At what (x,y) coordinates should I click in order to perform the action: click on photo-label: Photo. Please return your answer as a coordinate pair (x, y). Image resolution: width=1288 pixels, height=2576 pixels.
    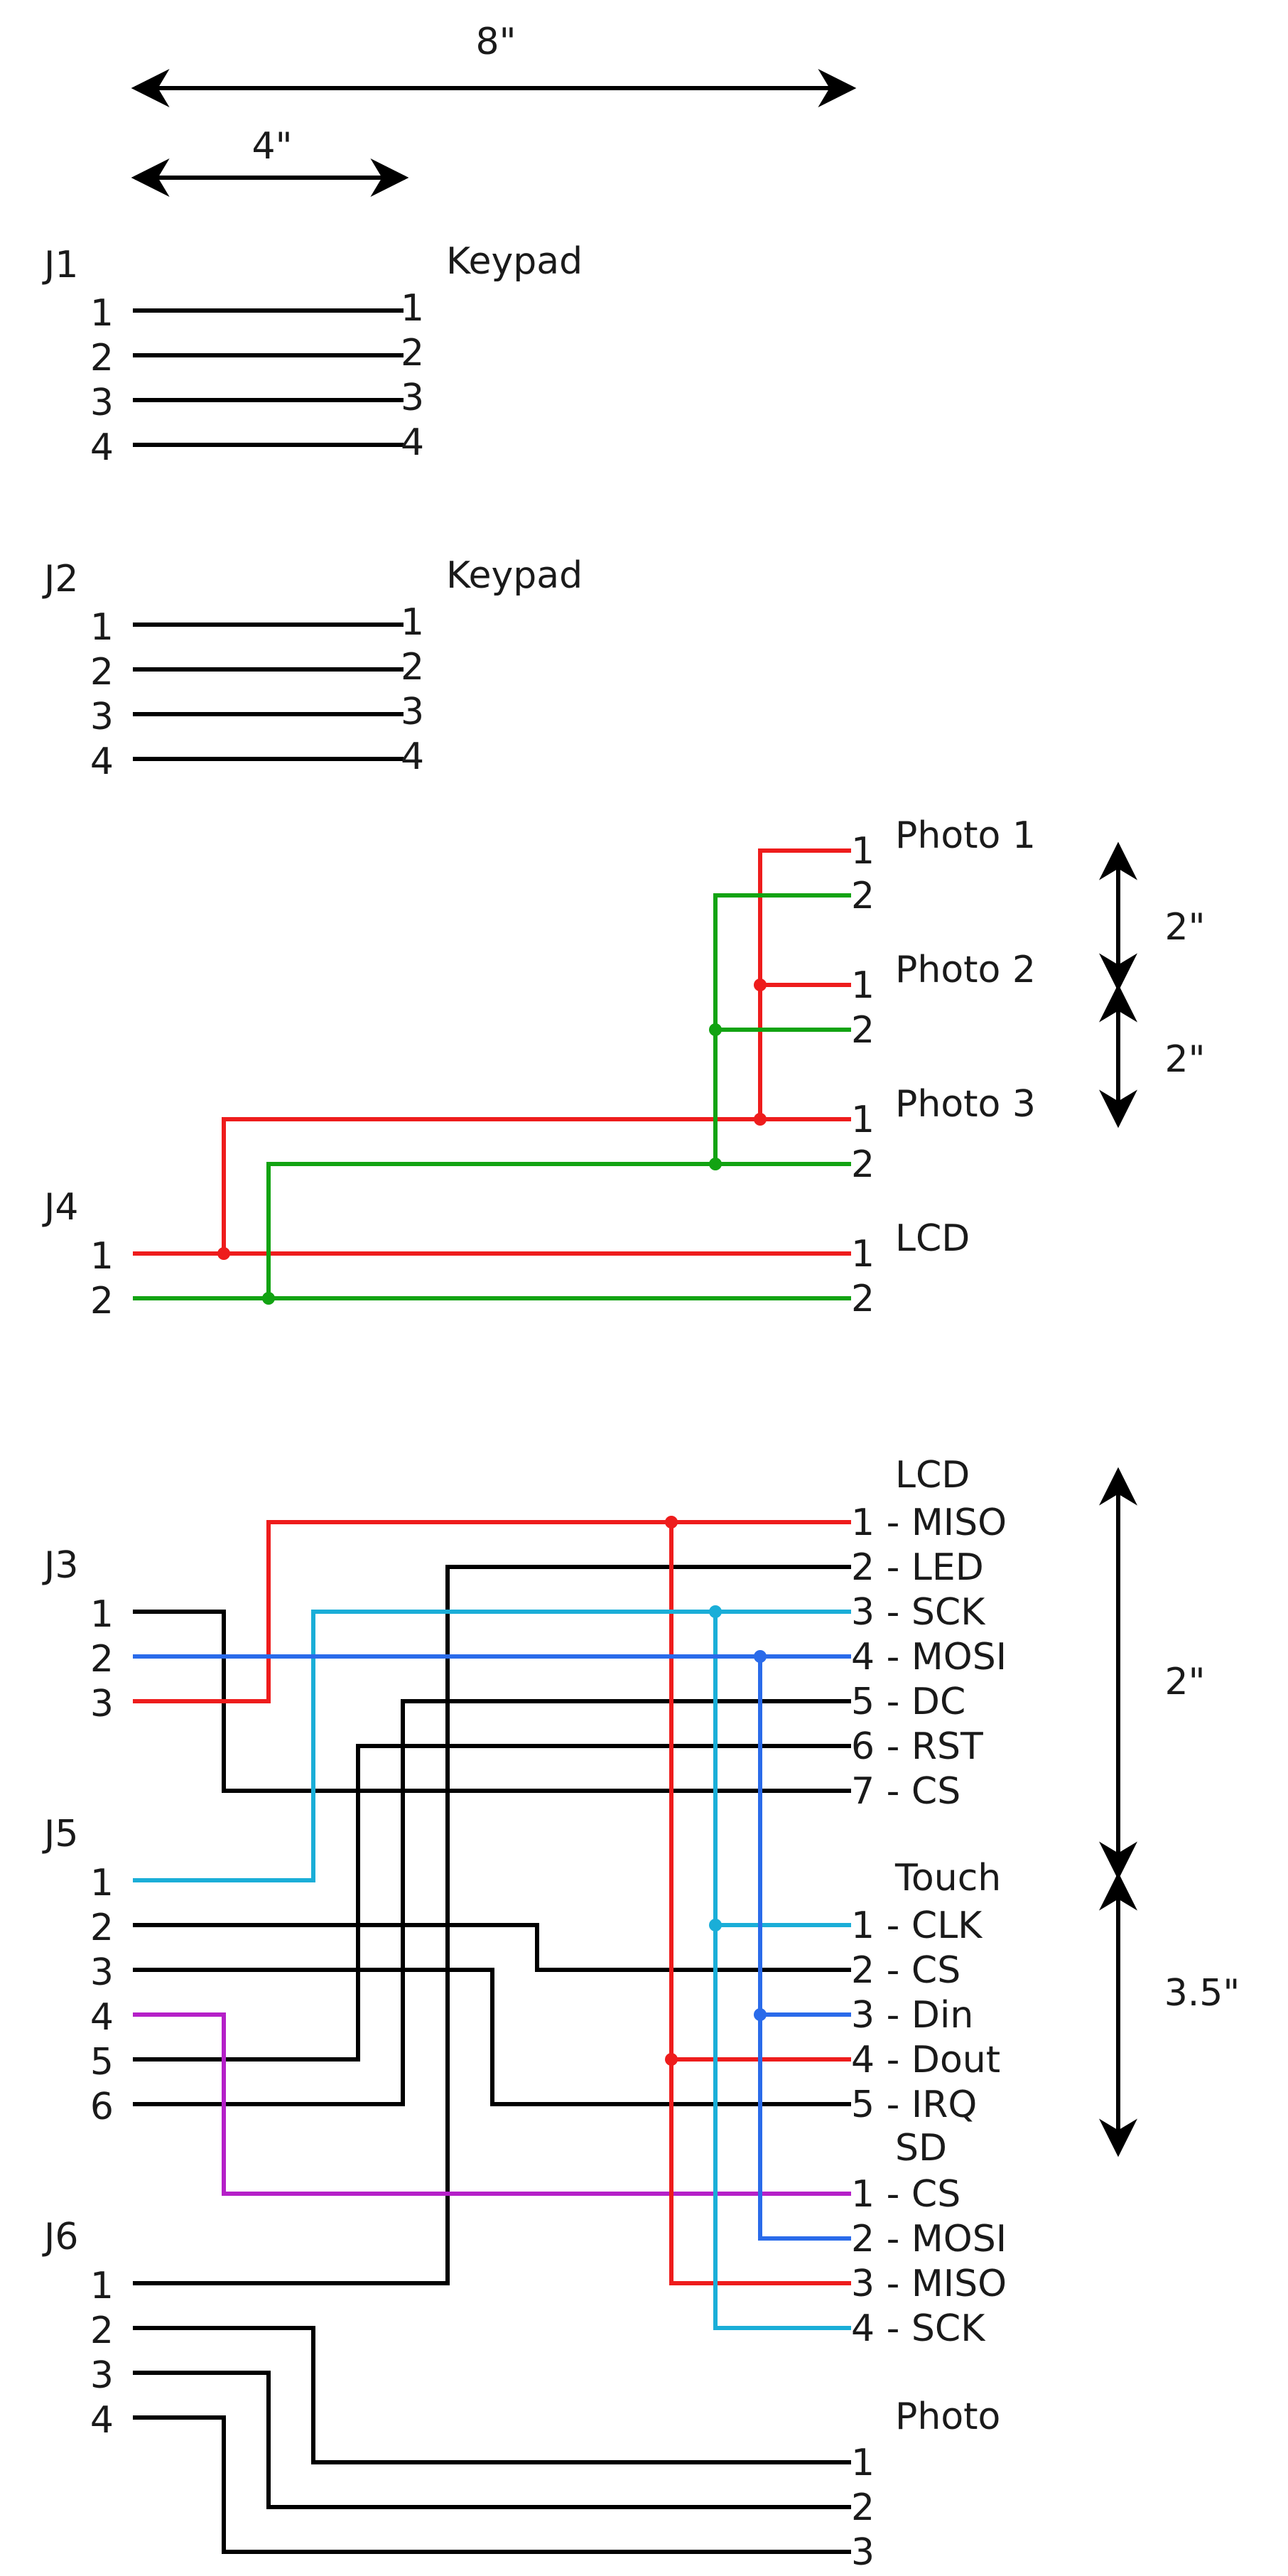
    Looking at the image, I should click on (947, 2417).